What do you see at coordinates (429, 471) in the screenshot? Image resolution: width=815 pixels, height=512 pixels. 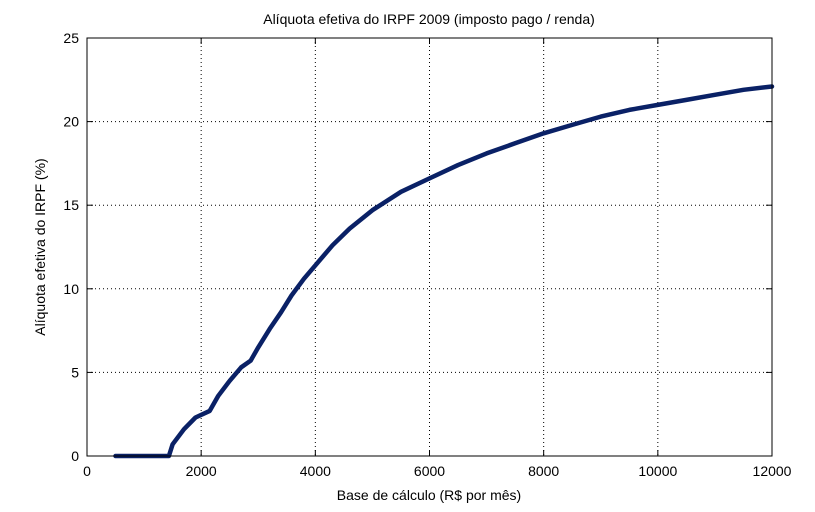 I see `x-tick-label: 6000` at bounding box center [429, 471].